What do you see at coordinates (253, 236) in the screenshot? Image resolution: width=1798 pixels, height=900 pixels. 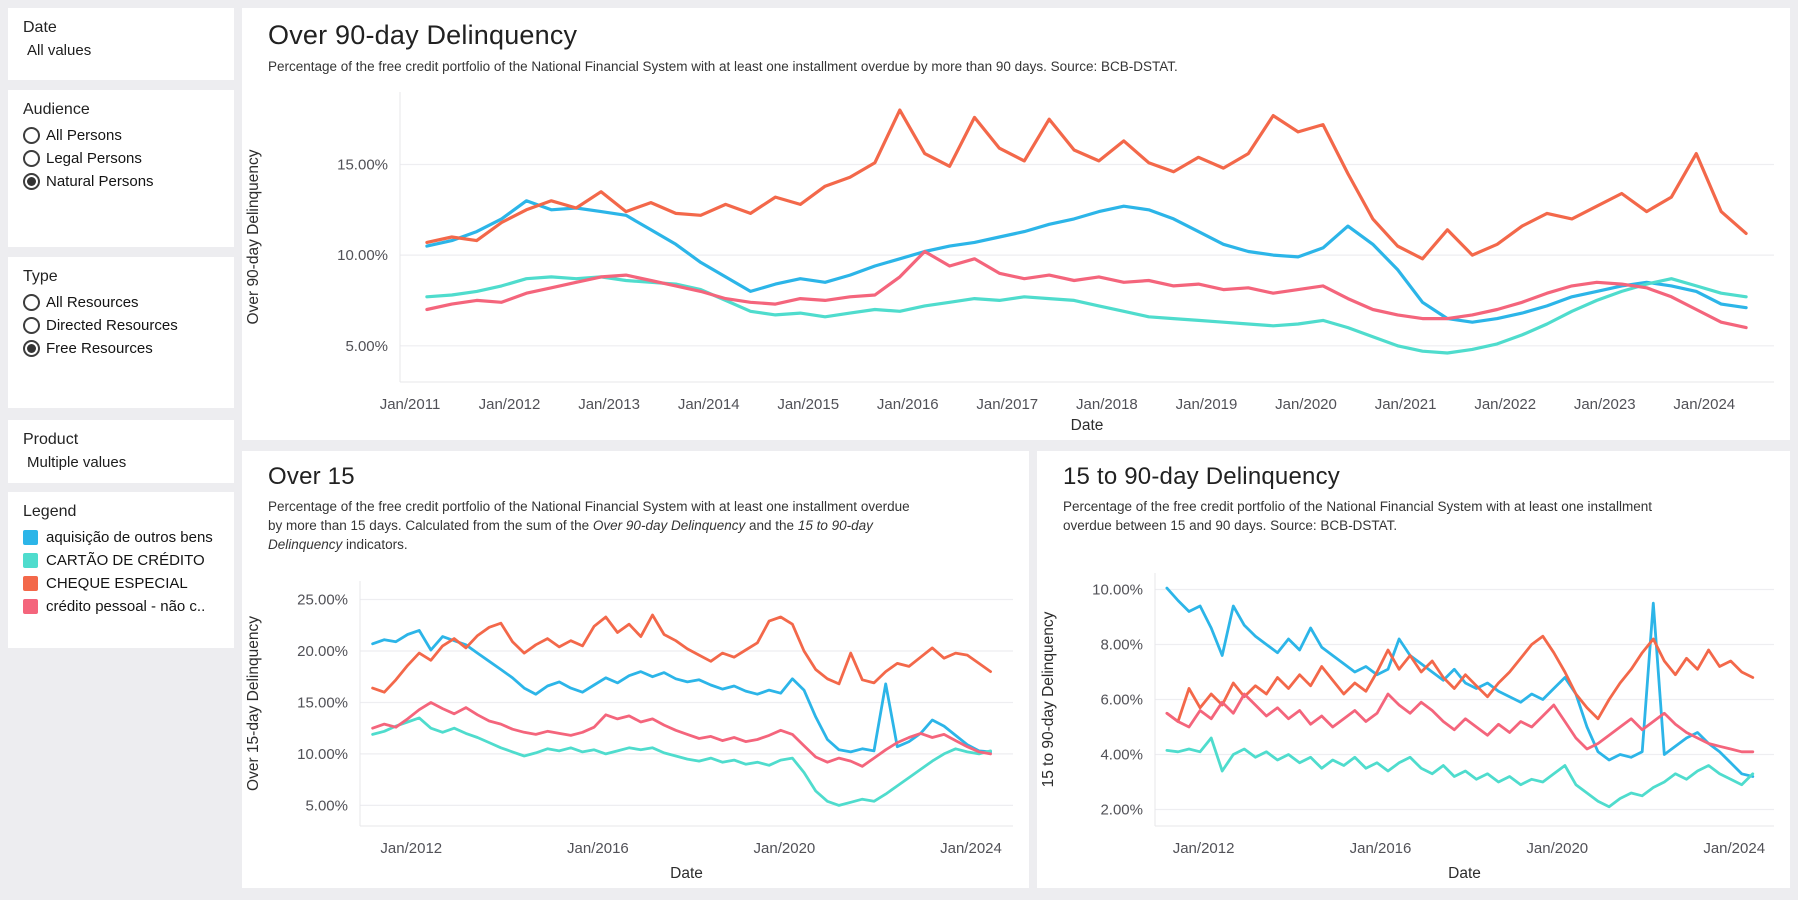 I see `svg-text: Over 90-day Delinquency` at bounding box center [253, 236].